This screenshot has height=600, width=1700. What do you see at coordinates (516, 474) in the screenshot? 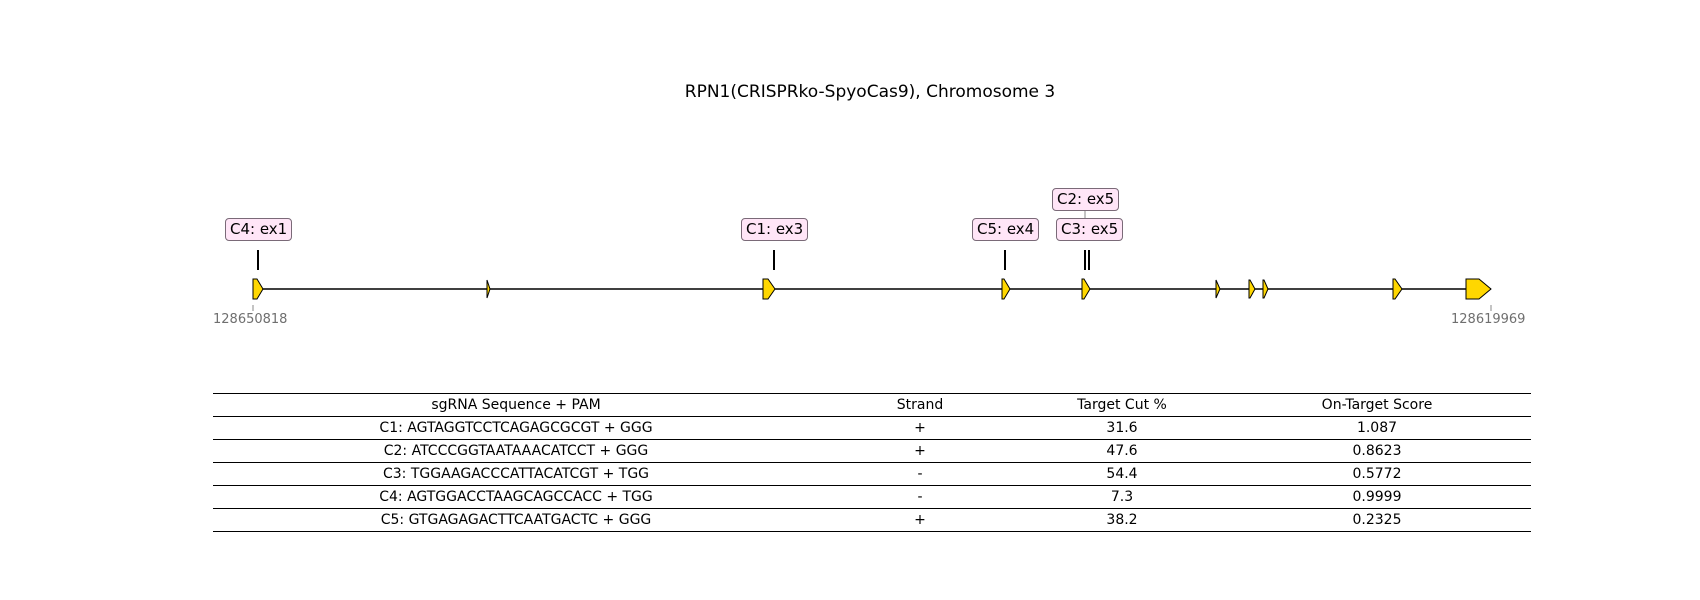
I see `cell-sequence: C3: TGGAAGACCCATTACATCGT + TGG` at bounding box center [516, 474].